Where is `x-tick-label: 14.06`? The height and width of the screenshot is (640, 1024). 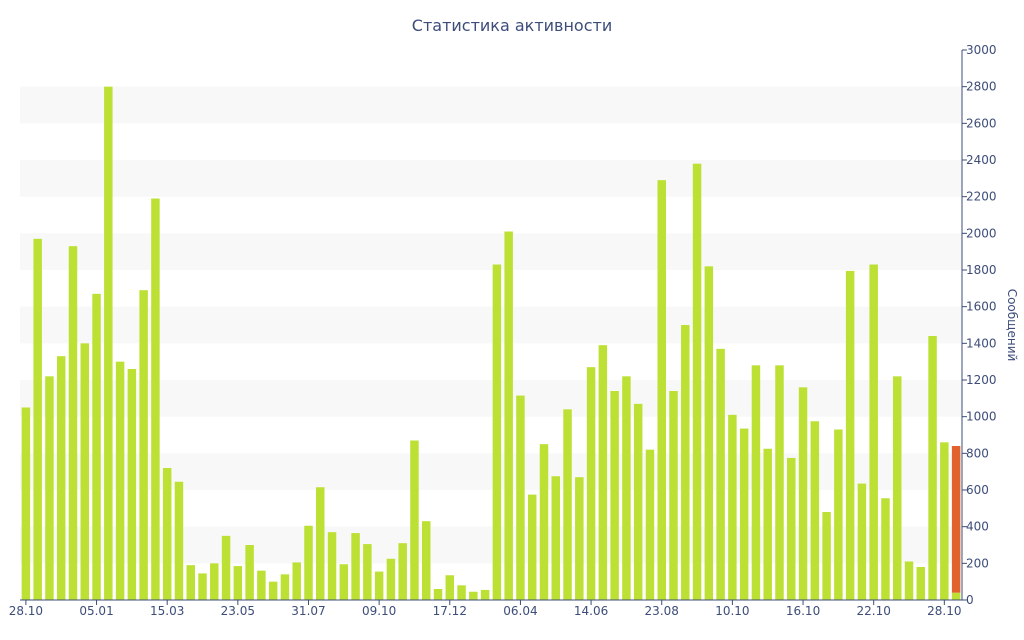
x-tick-label: 14.06 is located at coordinates (591, 611).